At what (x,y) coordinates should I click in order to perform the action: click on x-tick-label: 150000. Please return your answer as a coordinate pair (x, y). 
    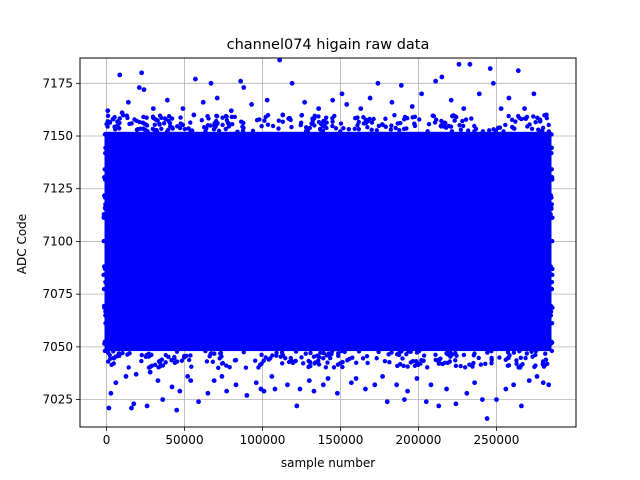
    Looking at the image, I should click on (341, 440).